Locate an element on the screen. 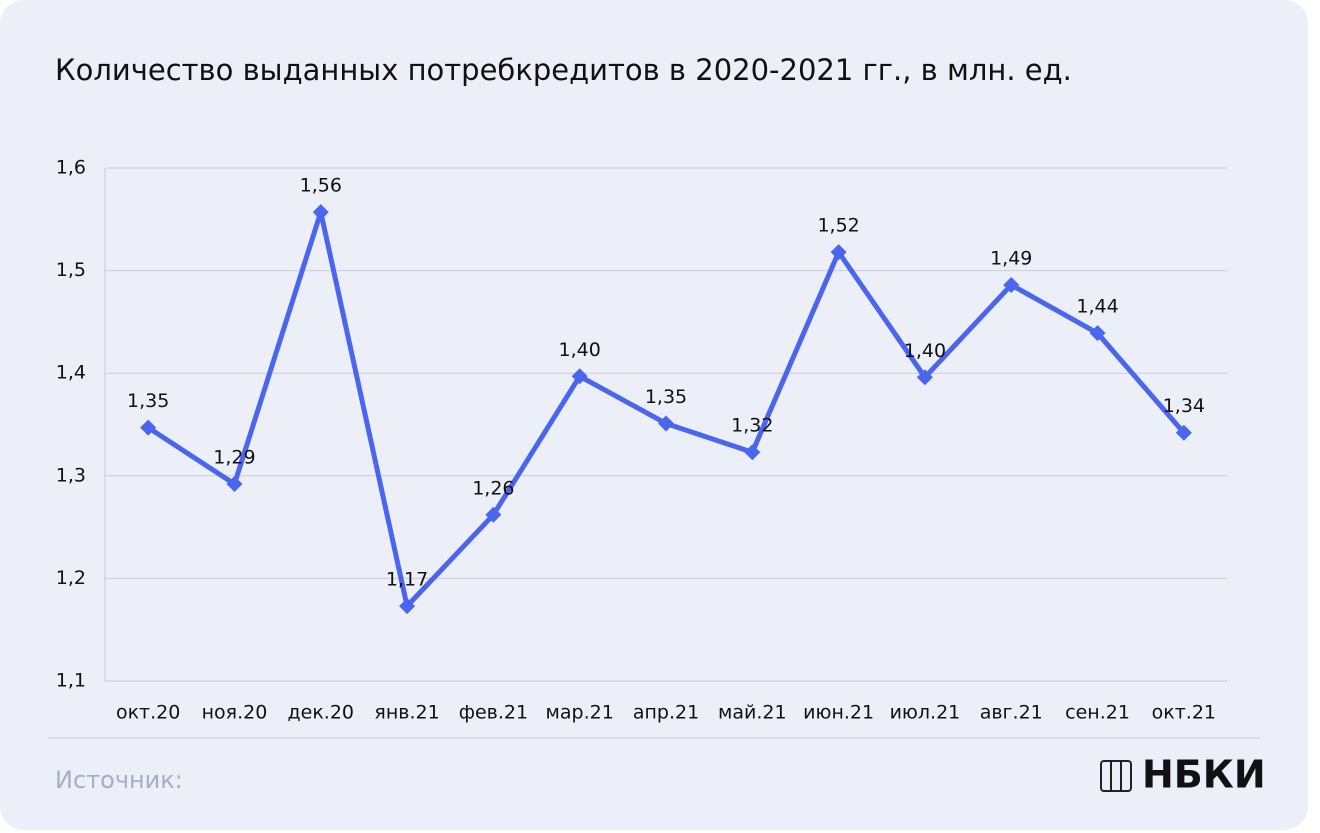 The image size is (1320, 833). data-label: 1,49 is located at coordinates (1011, 258).